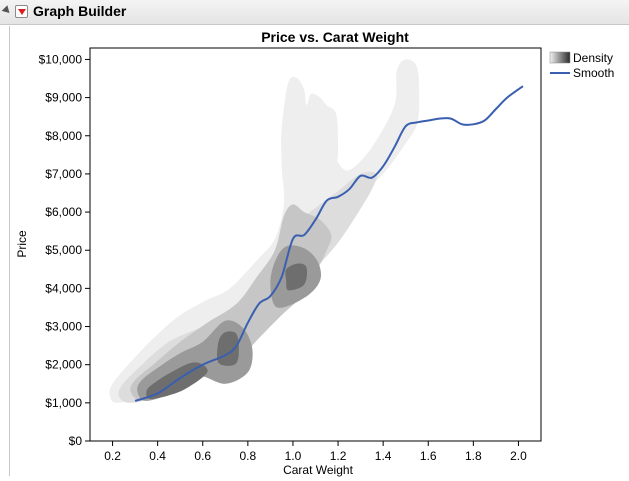 This screenshot has width=629, height=481. Describe the element at coordinates (315, 452) in the screenshot. I see `x-axis: 0.2 0.4 0.6 0.8 1.0 1.2 1.4 1.6 1.8 2.0` at that location.